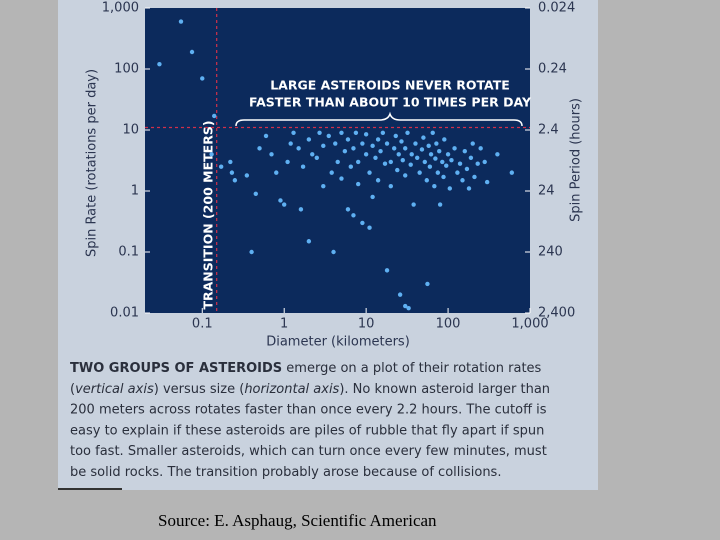  What do you see at coordinates (128, 252) in the screenshot?
I see `y-tick-label: 0.1` at bounding box center [128, 252].